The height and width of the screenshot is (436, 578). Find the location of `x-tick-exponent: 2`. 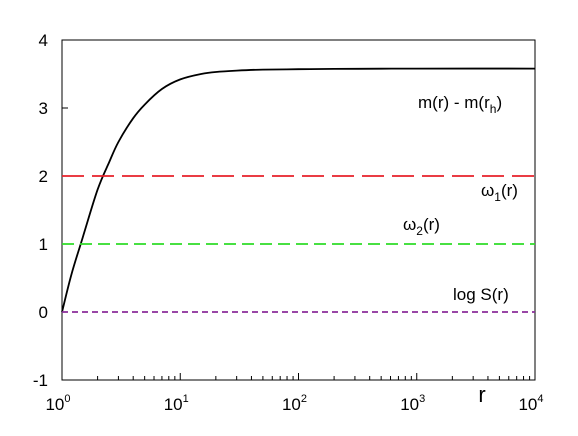

x-tick-exponent: 2 is located at coordinates (304, 399).